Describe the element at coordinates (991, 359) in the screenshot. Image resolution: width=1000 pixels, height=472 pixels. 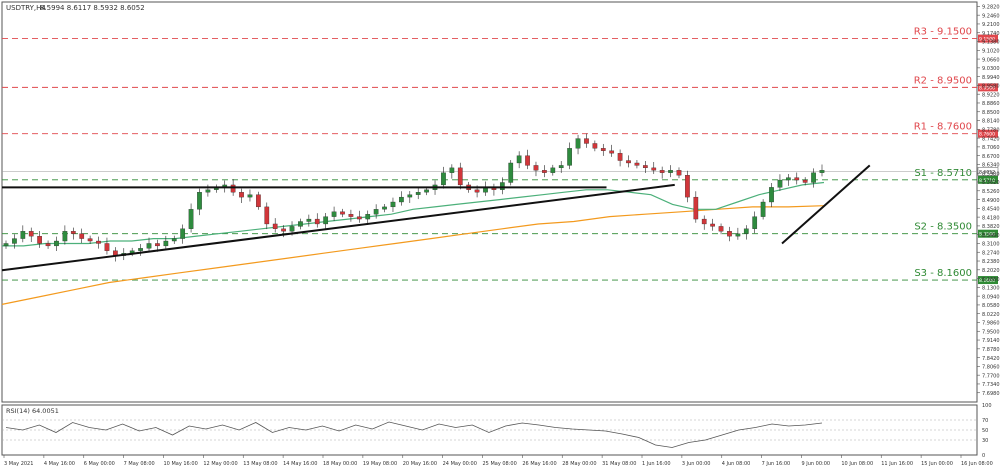
I see `y-tick-label: 7.8420` at that location.